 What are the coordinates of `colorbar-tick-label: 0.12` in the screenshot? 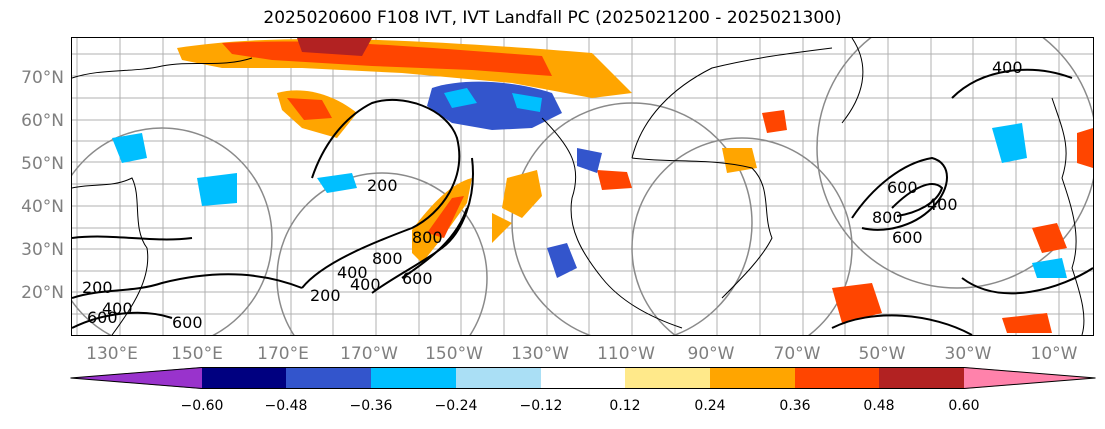 It's located at (625, 406).